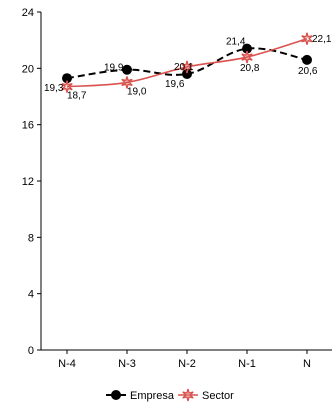 This screenshot has height=408, width=335. Describe the element at coordinates (307, 364) in the screenshot. I see `x-tick-label: N` at that location.